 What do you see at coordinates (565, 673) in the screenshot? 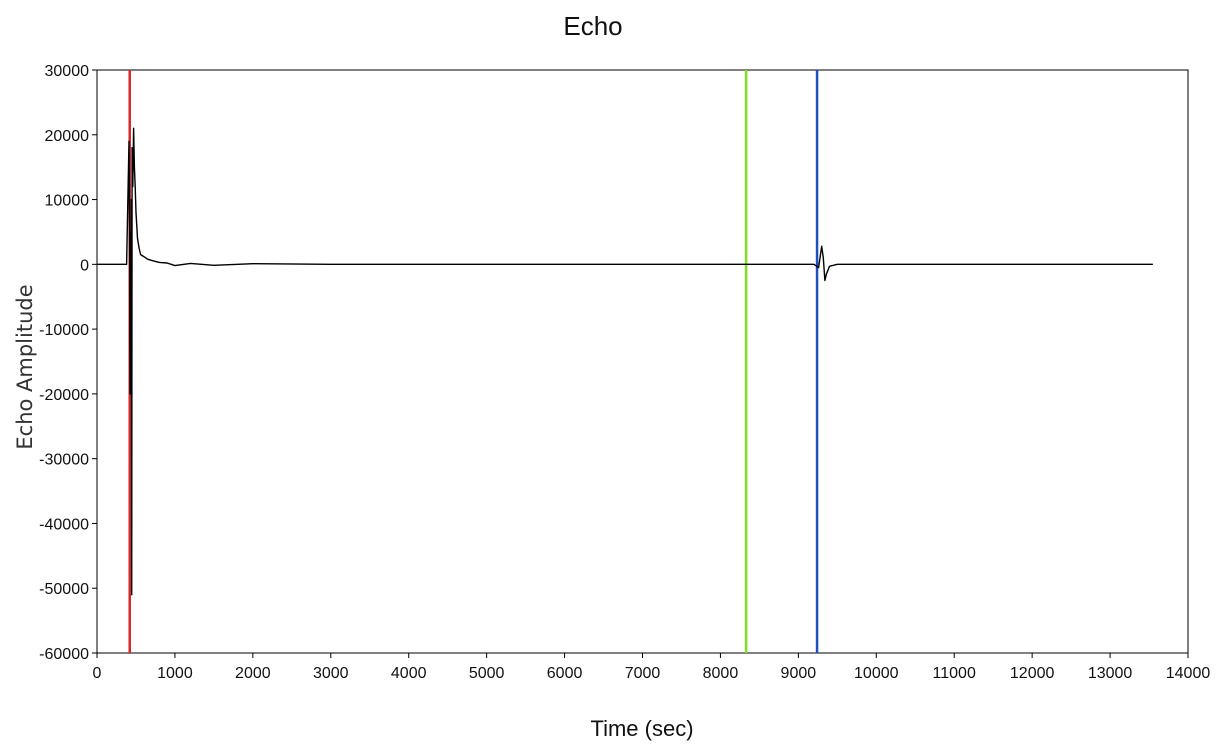
I see `x-tick-label: 6000` at bounding box center [565, 673].